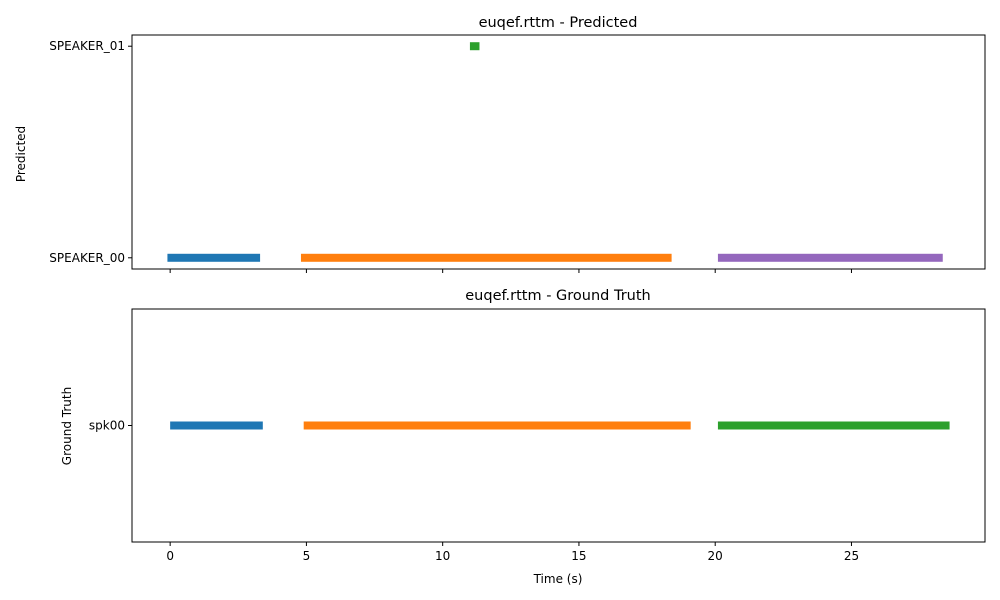 The image size is (1000, 600). What do you see at coordinates (21, 154) in the screenshot?
I see `predicted-ylabel: Predicted` at bounding box center [21, 154].